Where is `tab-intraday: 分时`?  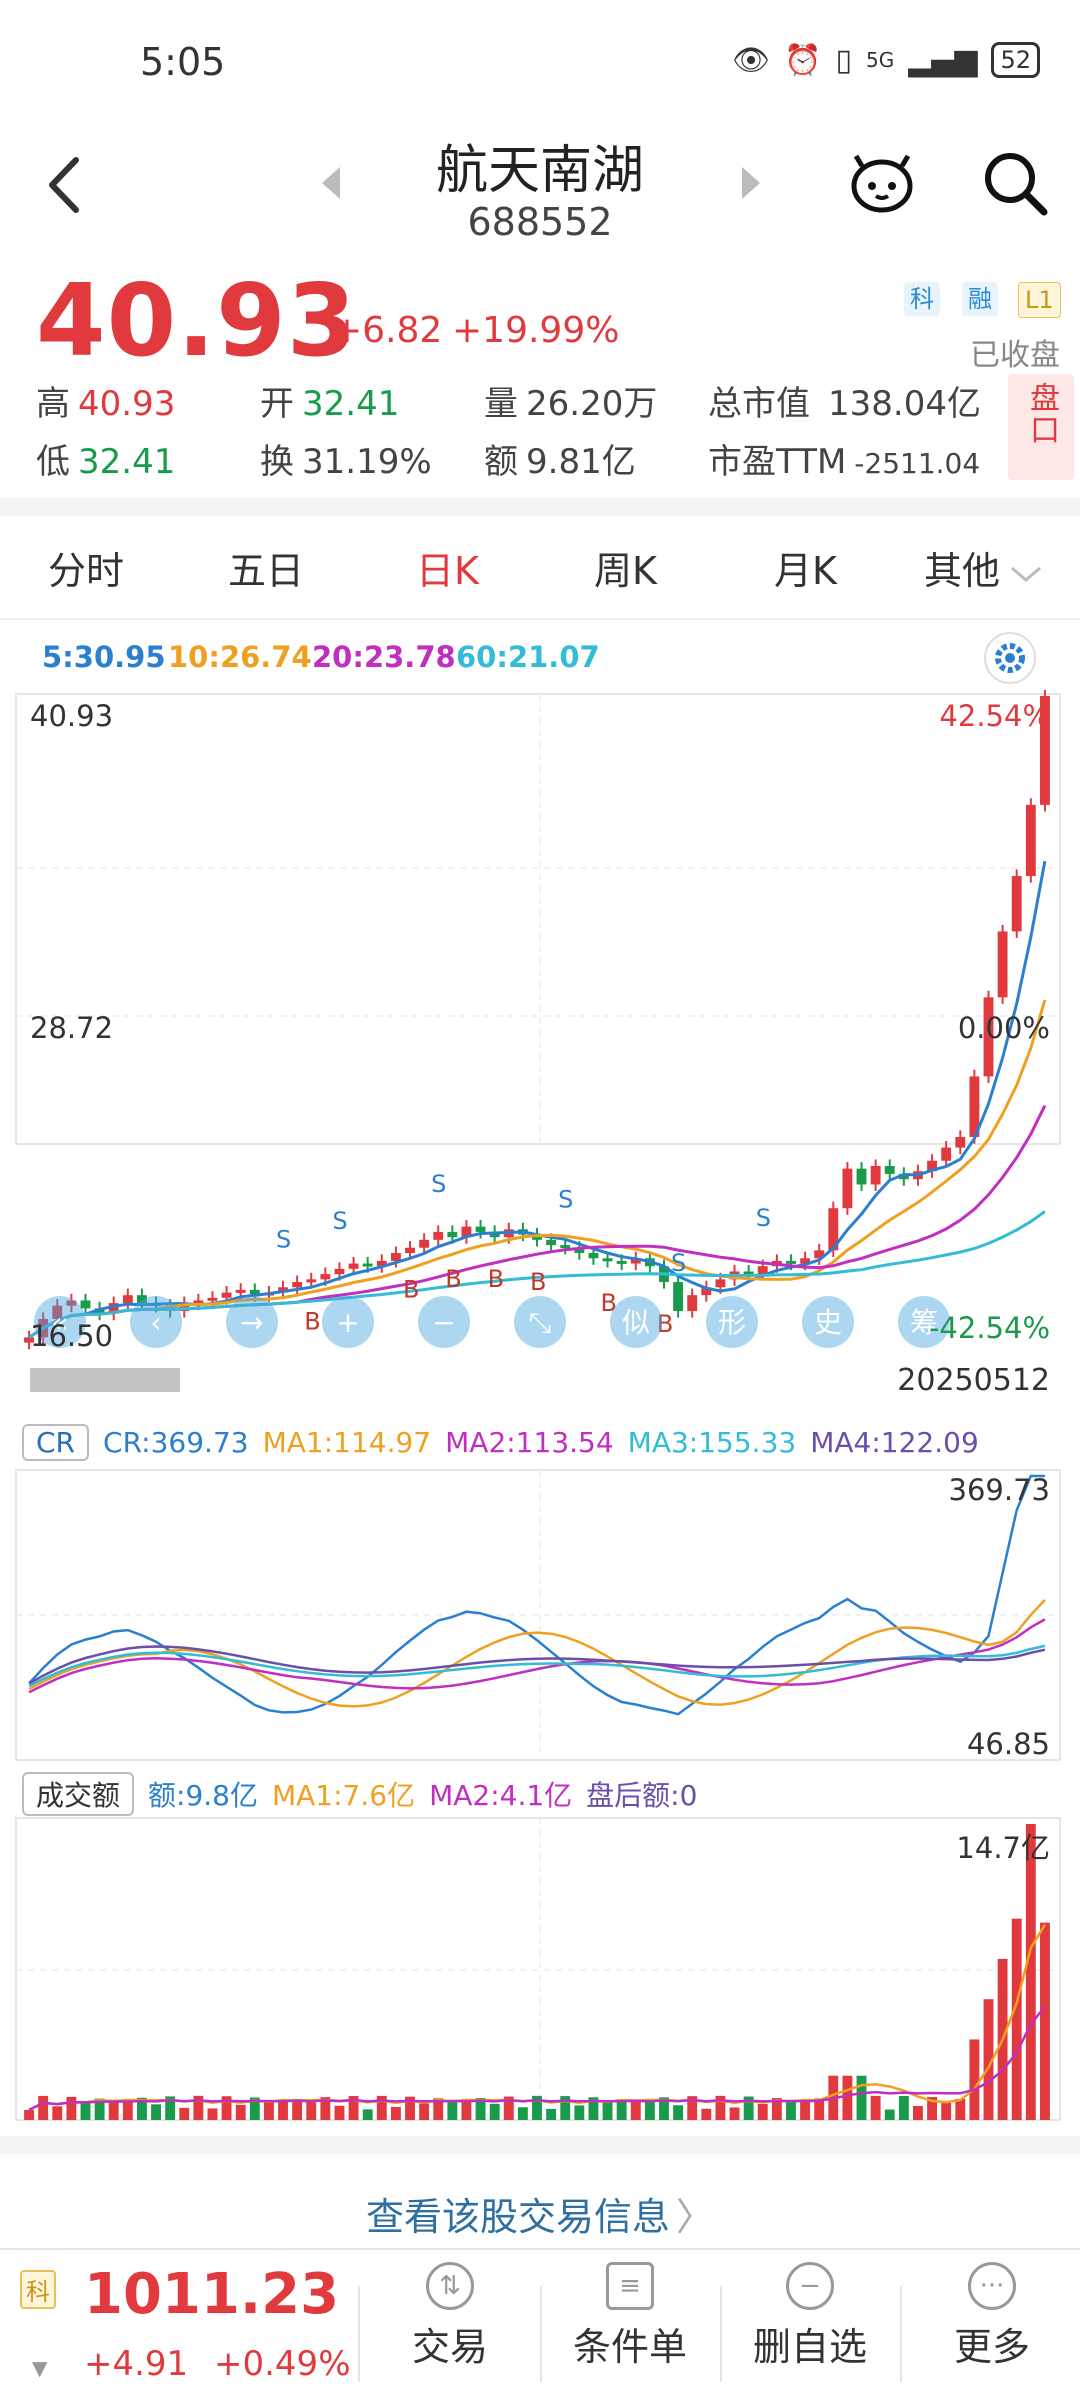 tab-intraday: 分时 is located at coordinates (86, 571).